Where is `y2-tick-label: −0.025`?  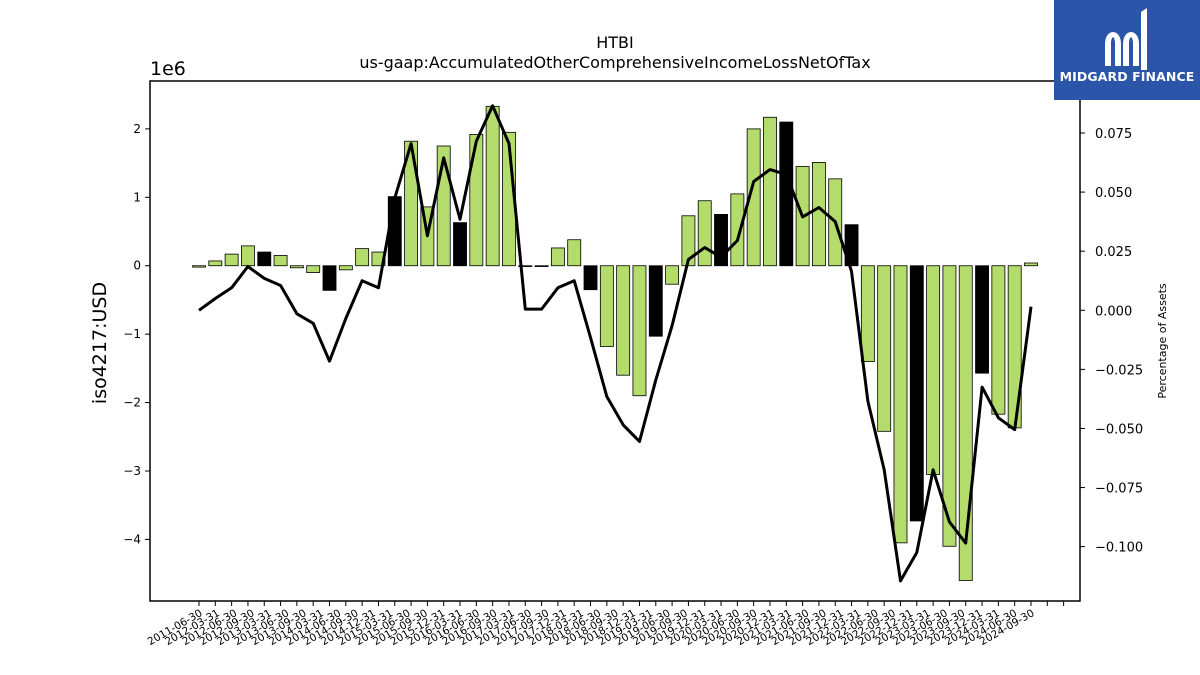
y2-tick-label: −0.025 is located at coordinates (1119, 370).